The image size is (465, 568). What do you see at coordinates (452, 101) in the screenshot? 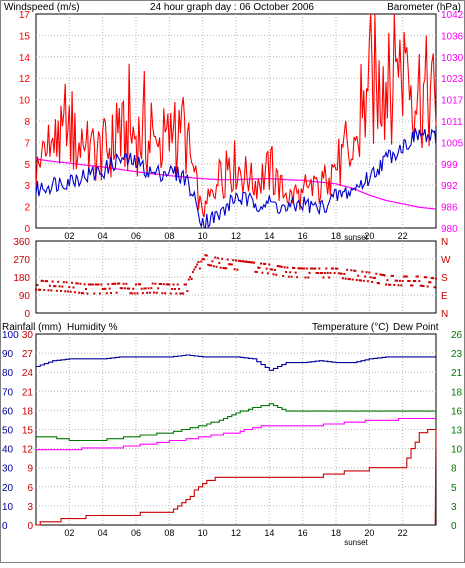
I see `barometer-tick-label: 1017` at bounding box center [452, 101].